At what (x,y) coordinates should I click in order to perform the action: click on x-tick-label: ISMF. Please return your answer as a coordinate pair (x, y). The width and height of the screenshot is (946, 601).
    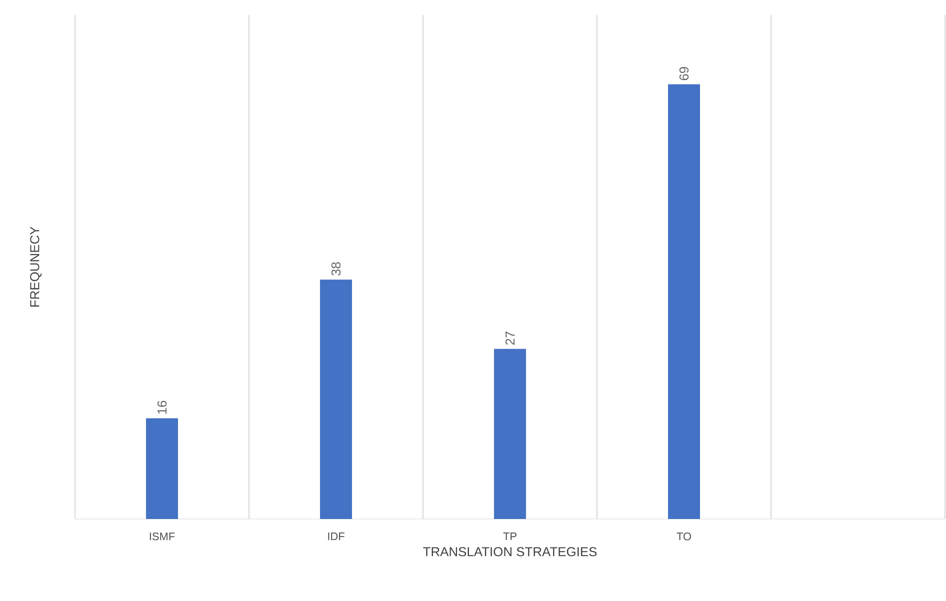
    Looking at the image, I should click on (162, 536).